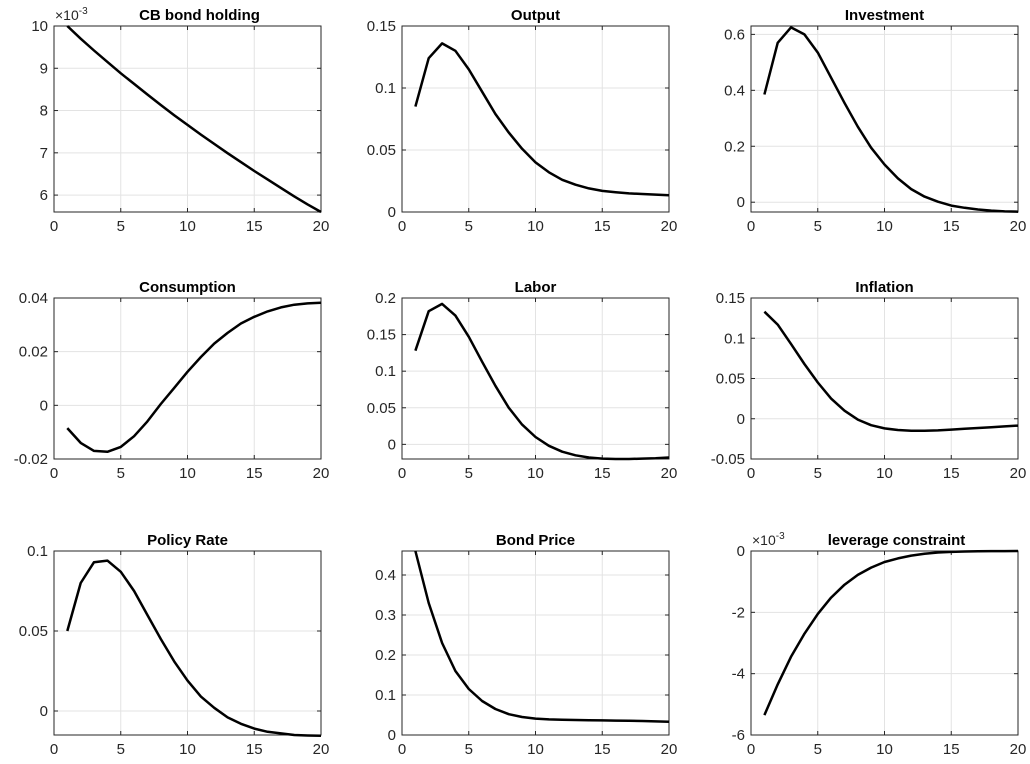 The image size is (1030, 764). I want to click on chart-panel-4: 0 5 10 15 20 0 0.05 0.1 0.15 0.2 Labor, so click(522, 380).